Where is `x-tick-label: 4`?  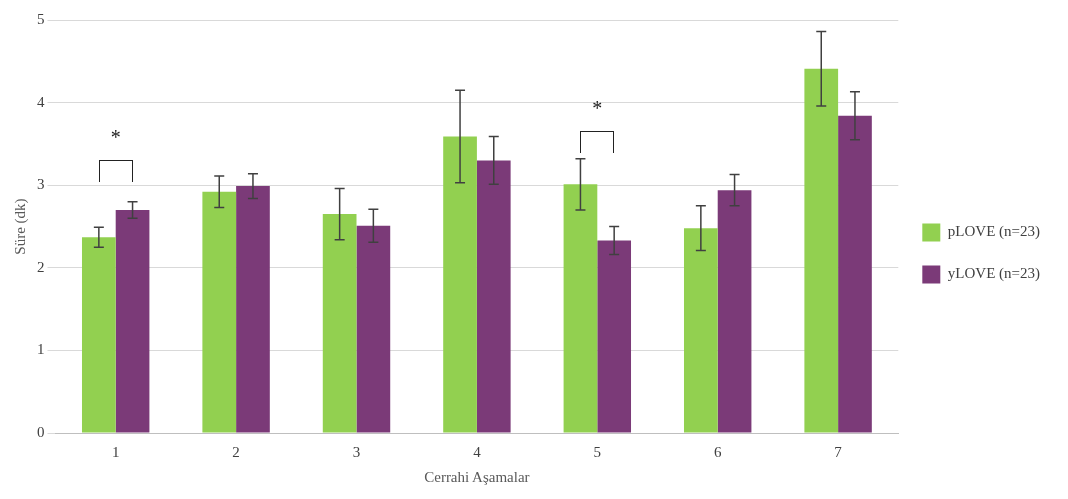 x-tick-label: 4 is located at coordinates (477, 451).